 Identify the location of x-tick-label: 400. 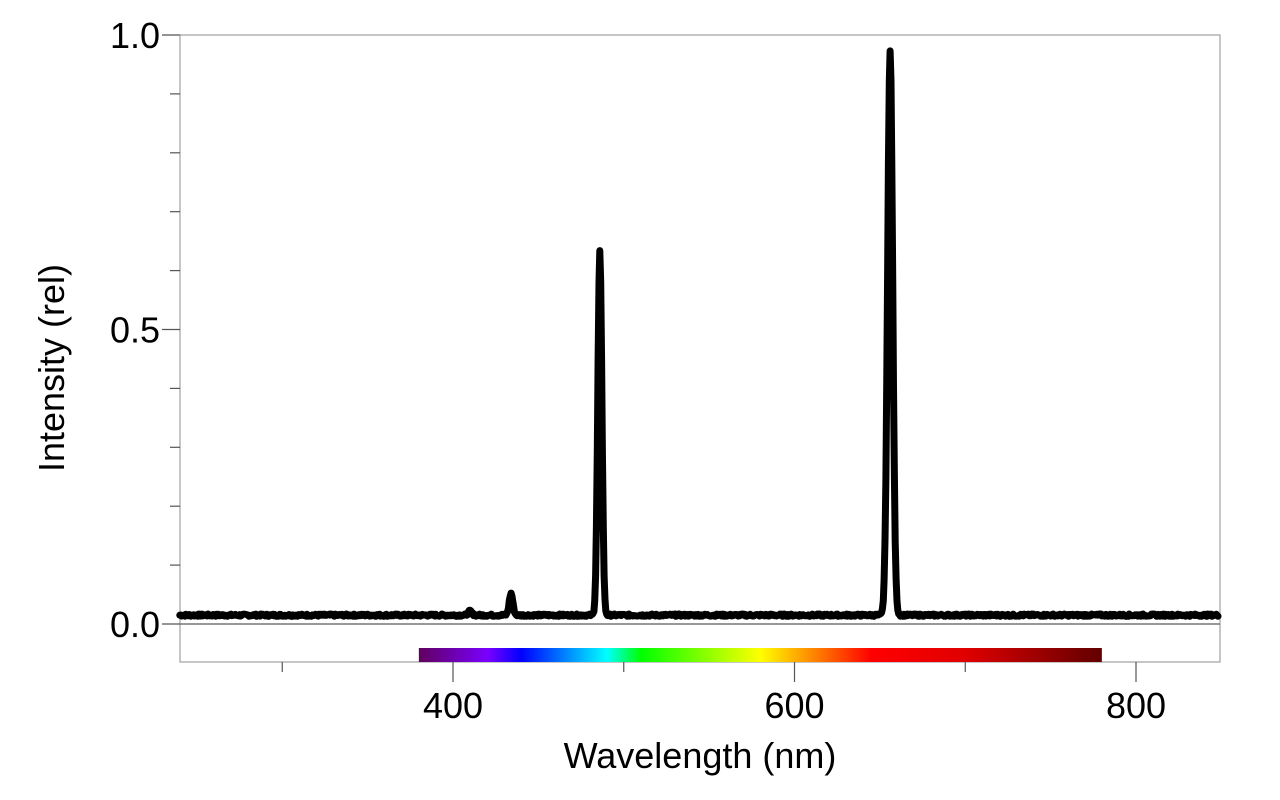
(453, 705).